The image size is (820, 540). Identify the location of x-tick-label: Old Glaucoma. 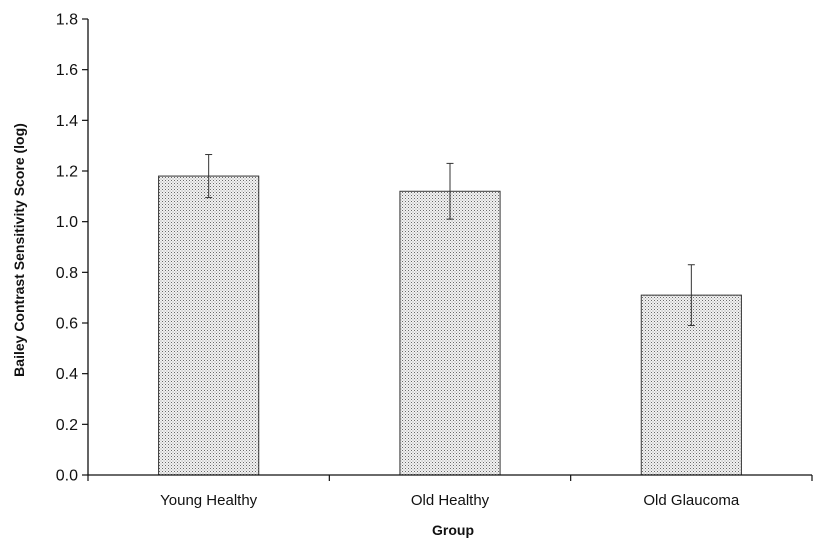
(691, 500).